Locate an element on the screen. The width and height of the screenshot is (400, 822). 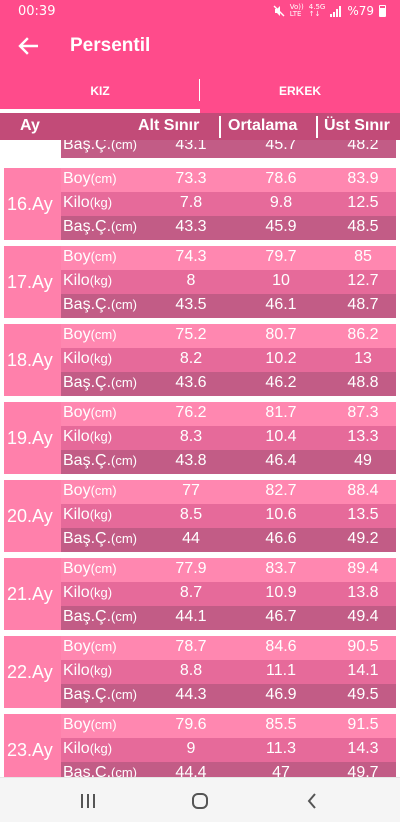
tab-erkek: ERKEK is located at coordinates (299, 90).